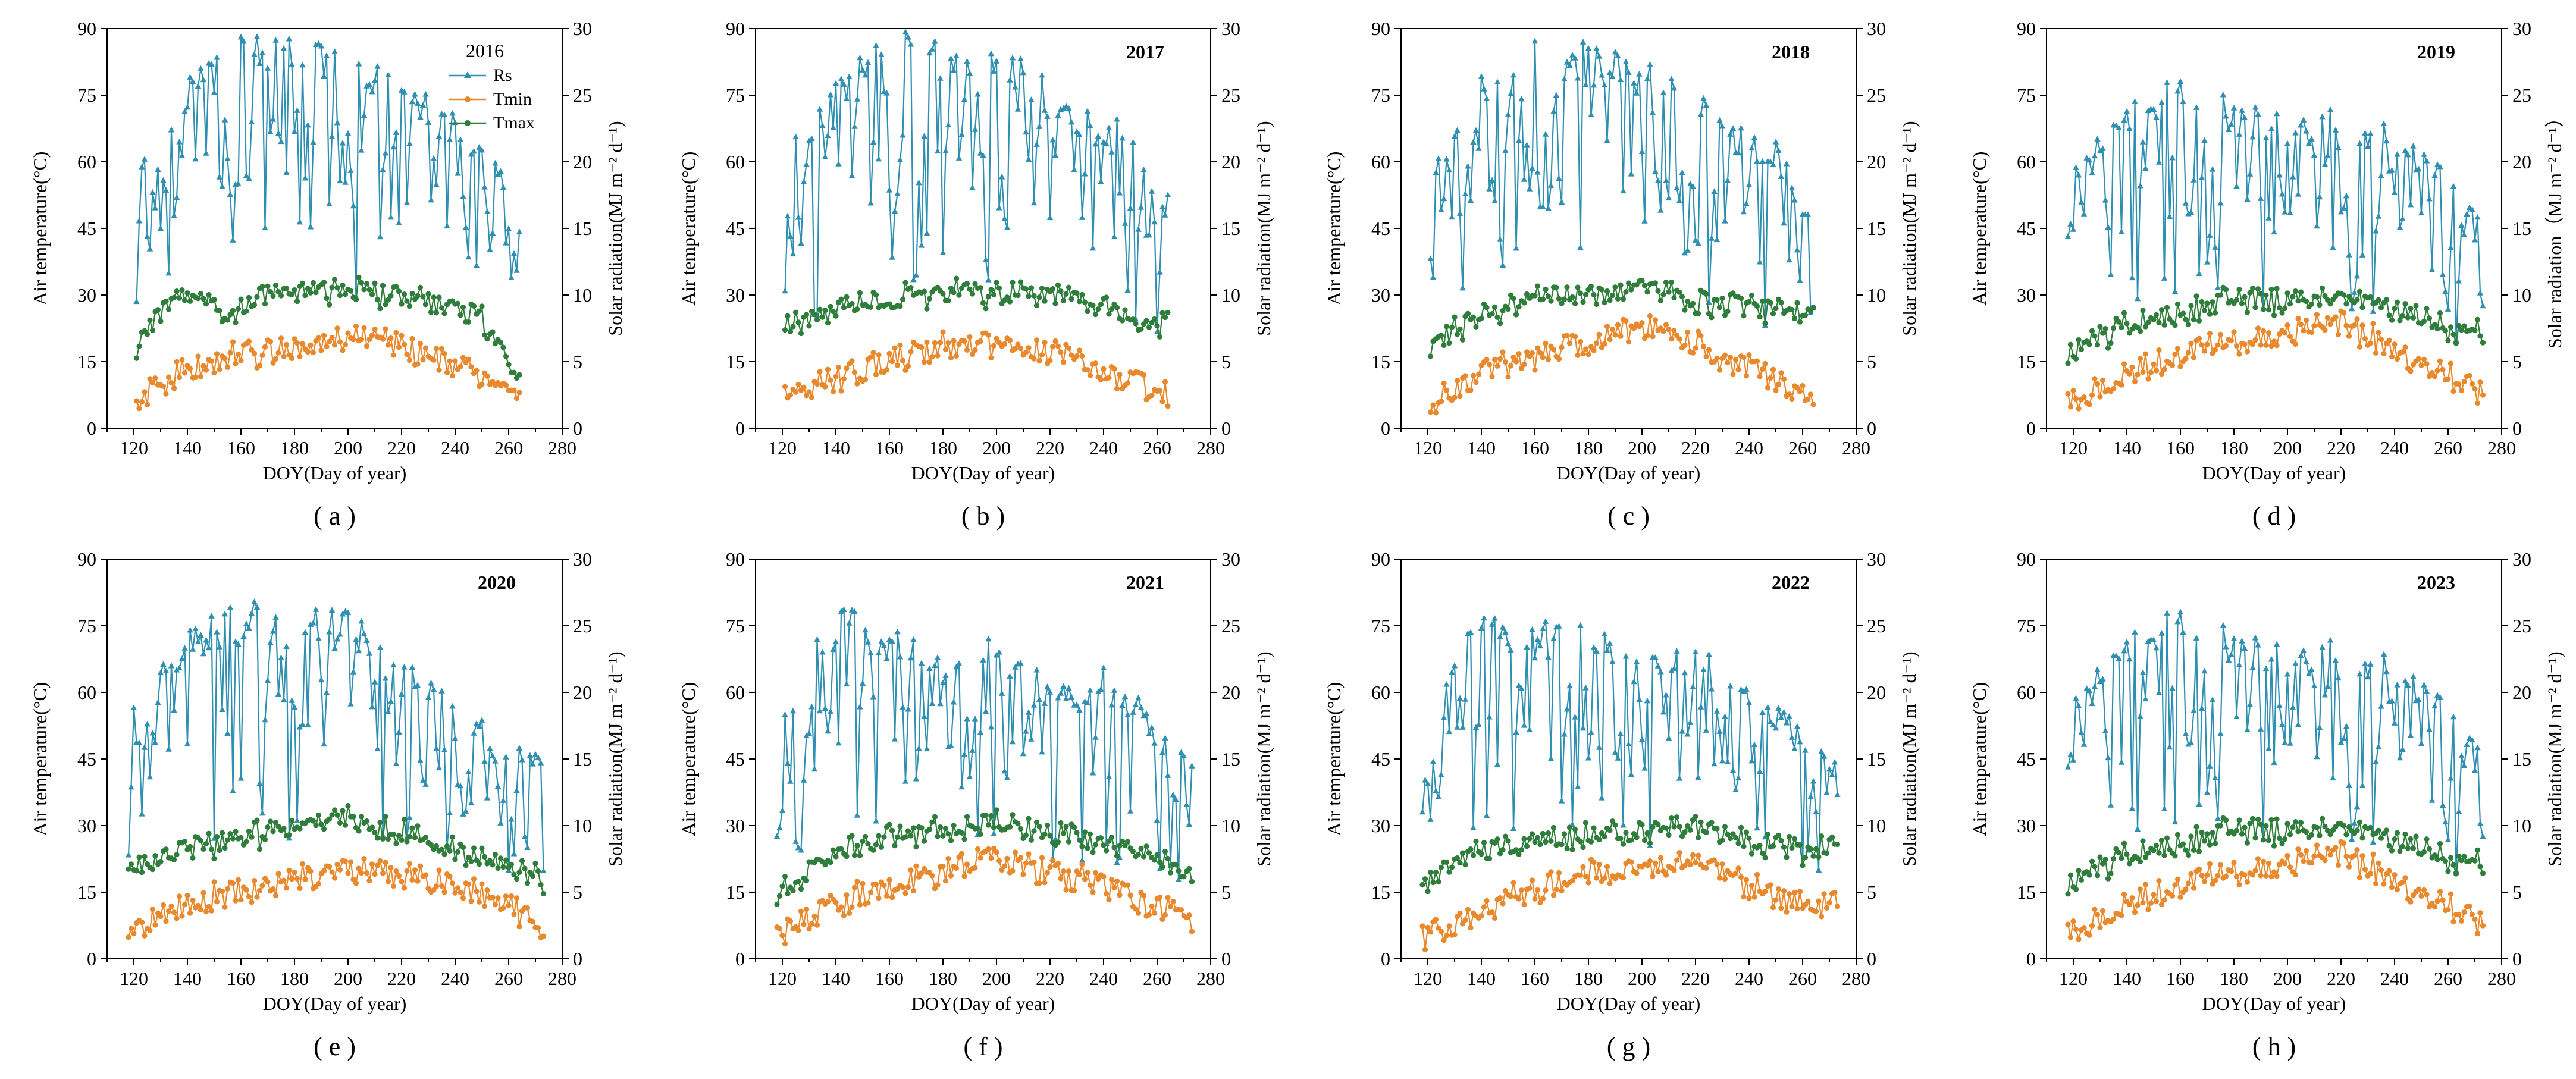 Image resolution: width=2576 pixels, height=1079 pixels. I want to click on x-tick-label: 240, so click(455, 978).